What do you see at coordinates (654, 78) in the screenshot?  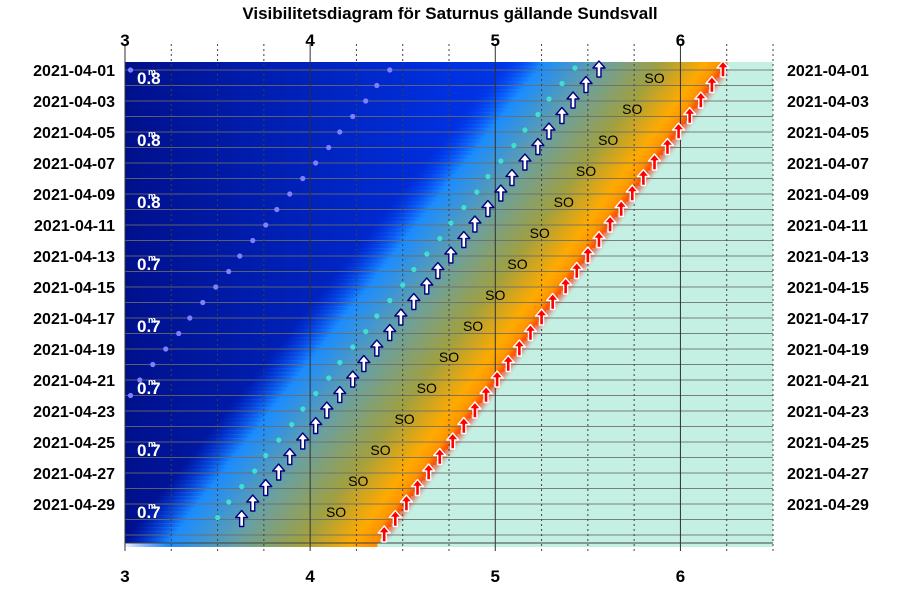 I see `so-label: SO` at bounding box center [654, 78].